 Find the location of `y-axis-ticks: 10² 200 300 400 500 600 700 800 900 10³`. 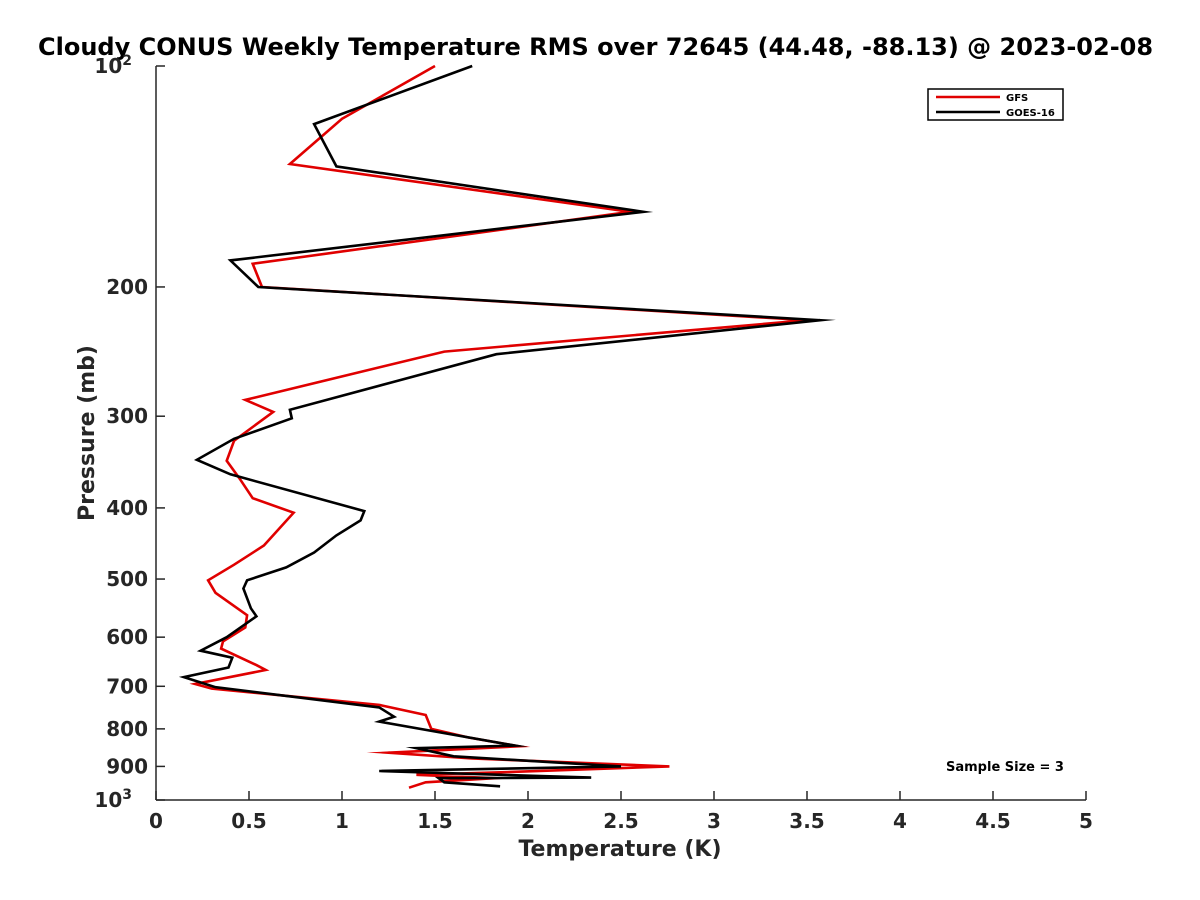

y-axis-ticks: 10² 200 300 400 500 600 700 800 900 10³ is located at coordinates (129, 432).